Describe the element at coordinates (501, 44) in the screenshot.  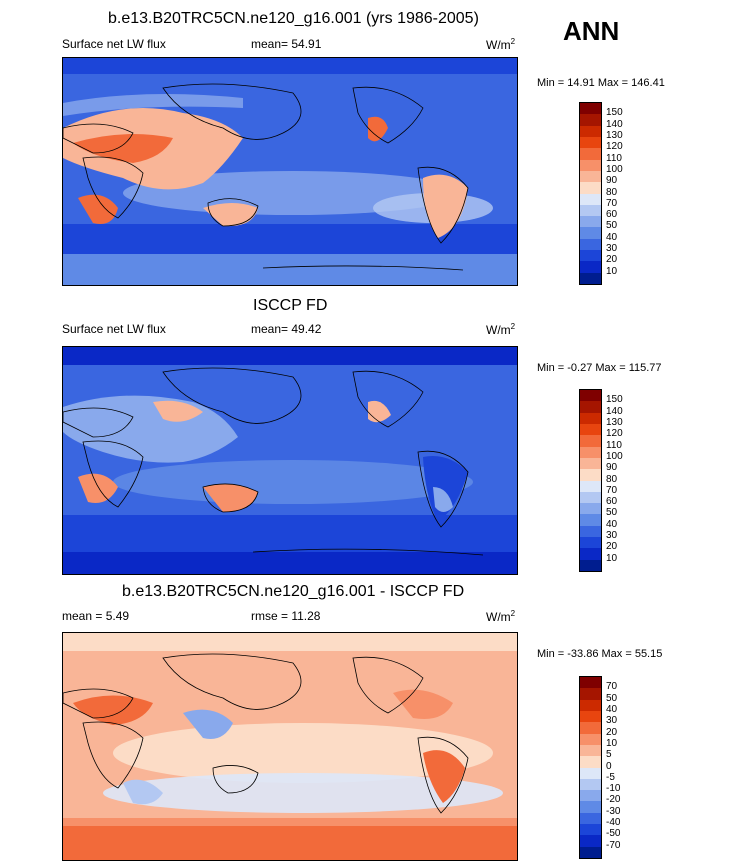
I see `panel1-units: W/m2` at that location.